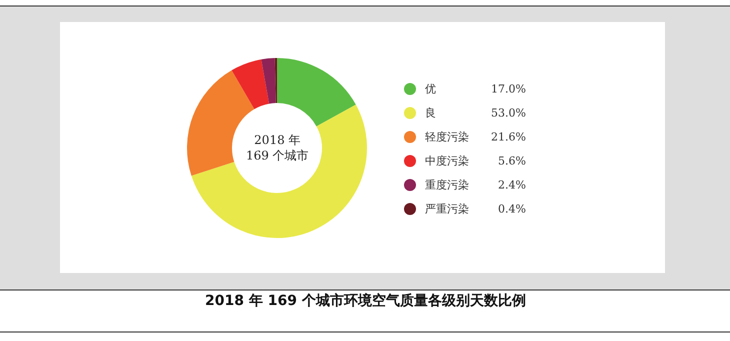 Image resolution: width=730 pixels, height=341 pixels. Describe the element at coordinates (365, 300) in the screenshot. I see `text: 2018 年 169 个城市环境空气质量各级别天数比例` at that location.